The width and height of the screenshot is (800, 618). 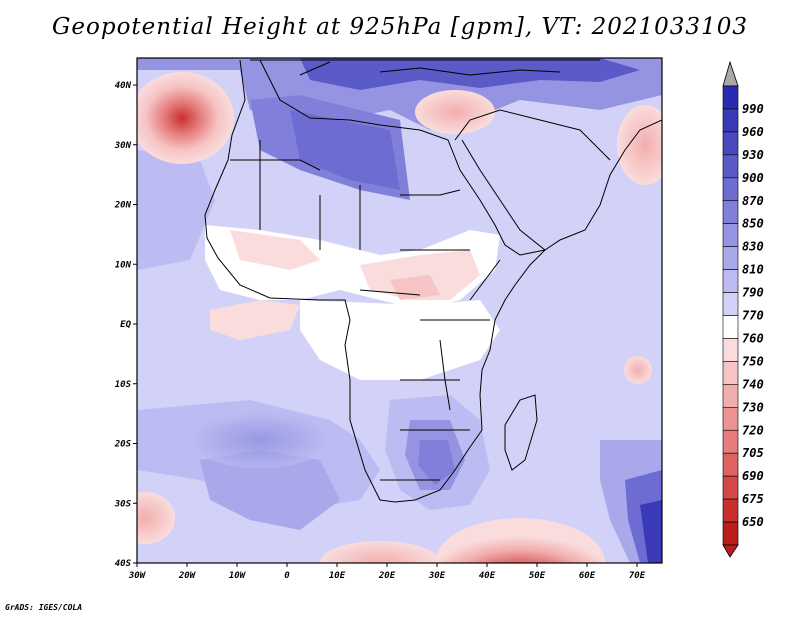 What do you see at coordinates (753, 384) in the screenshot?
I see `colorbar-label: 740` at bounding box center [753, 384].